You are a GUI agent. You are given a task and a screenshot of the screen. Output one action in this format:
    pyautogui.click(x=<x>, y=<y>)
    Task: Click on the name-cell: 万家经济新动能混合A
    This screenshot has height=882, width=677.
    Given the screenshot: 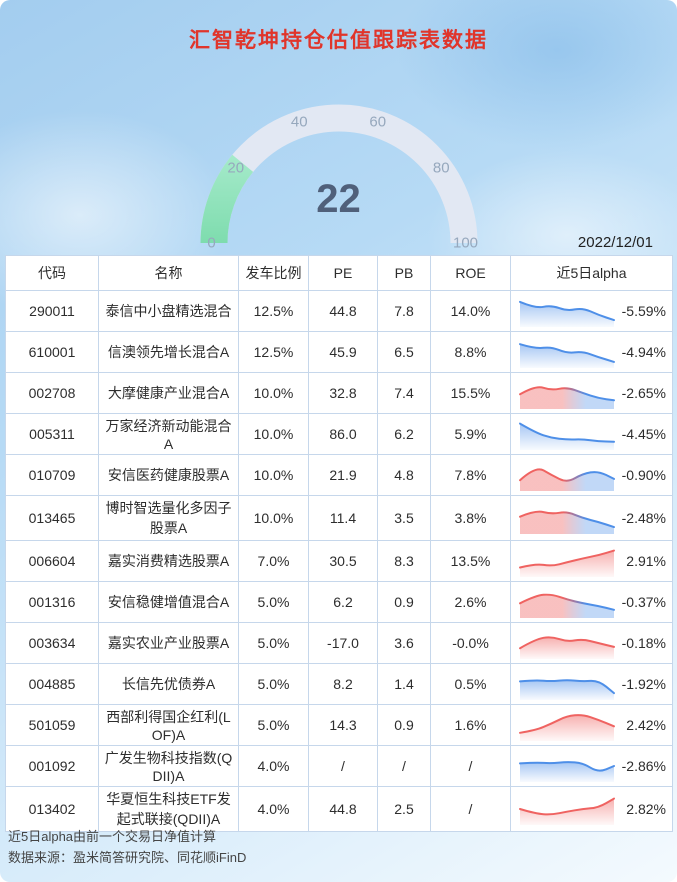 What is the action you would take?
    pyautogui.click(x=168, y=434)
    